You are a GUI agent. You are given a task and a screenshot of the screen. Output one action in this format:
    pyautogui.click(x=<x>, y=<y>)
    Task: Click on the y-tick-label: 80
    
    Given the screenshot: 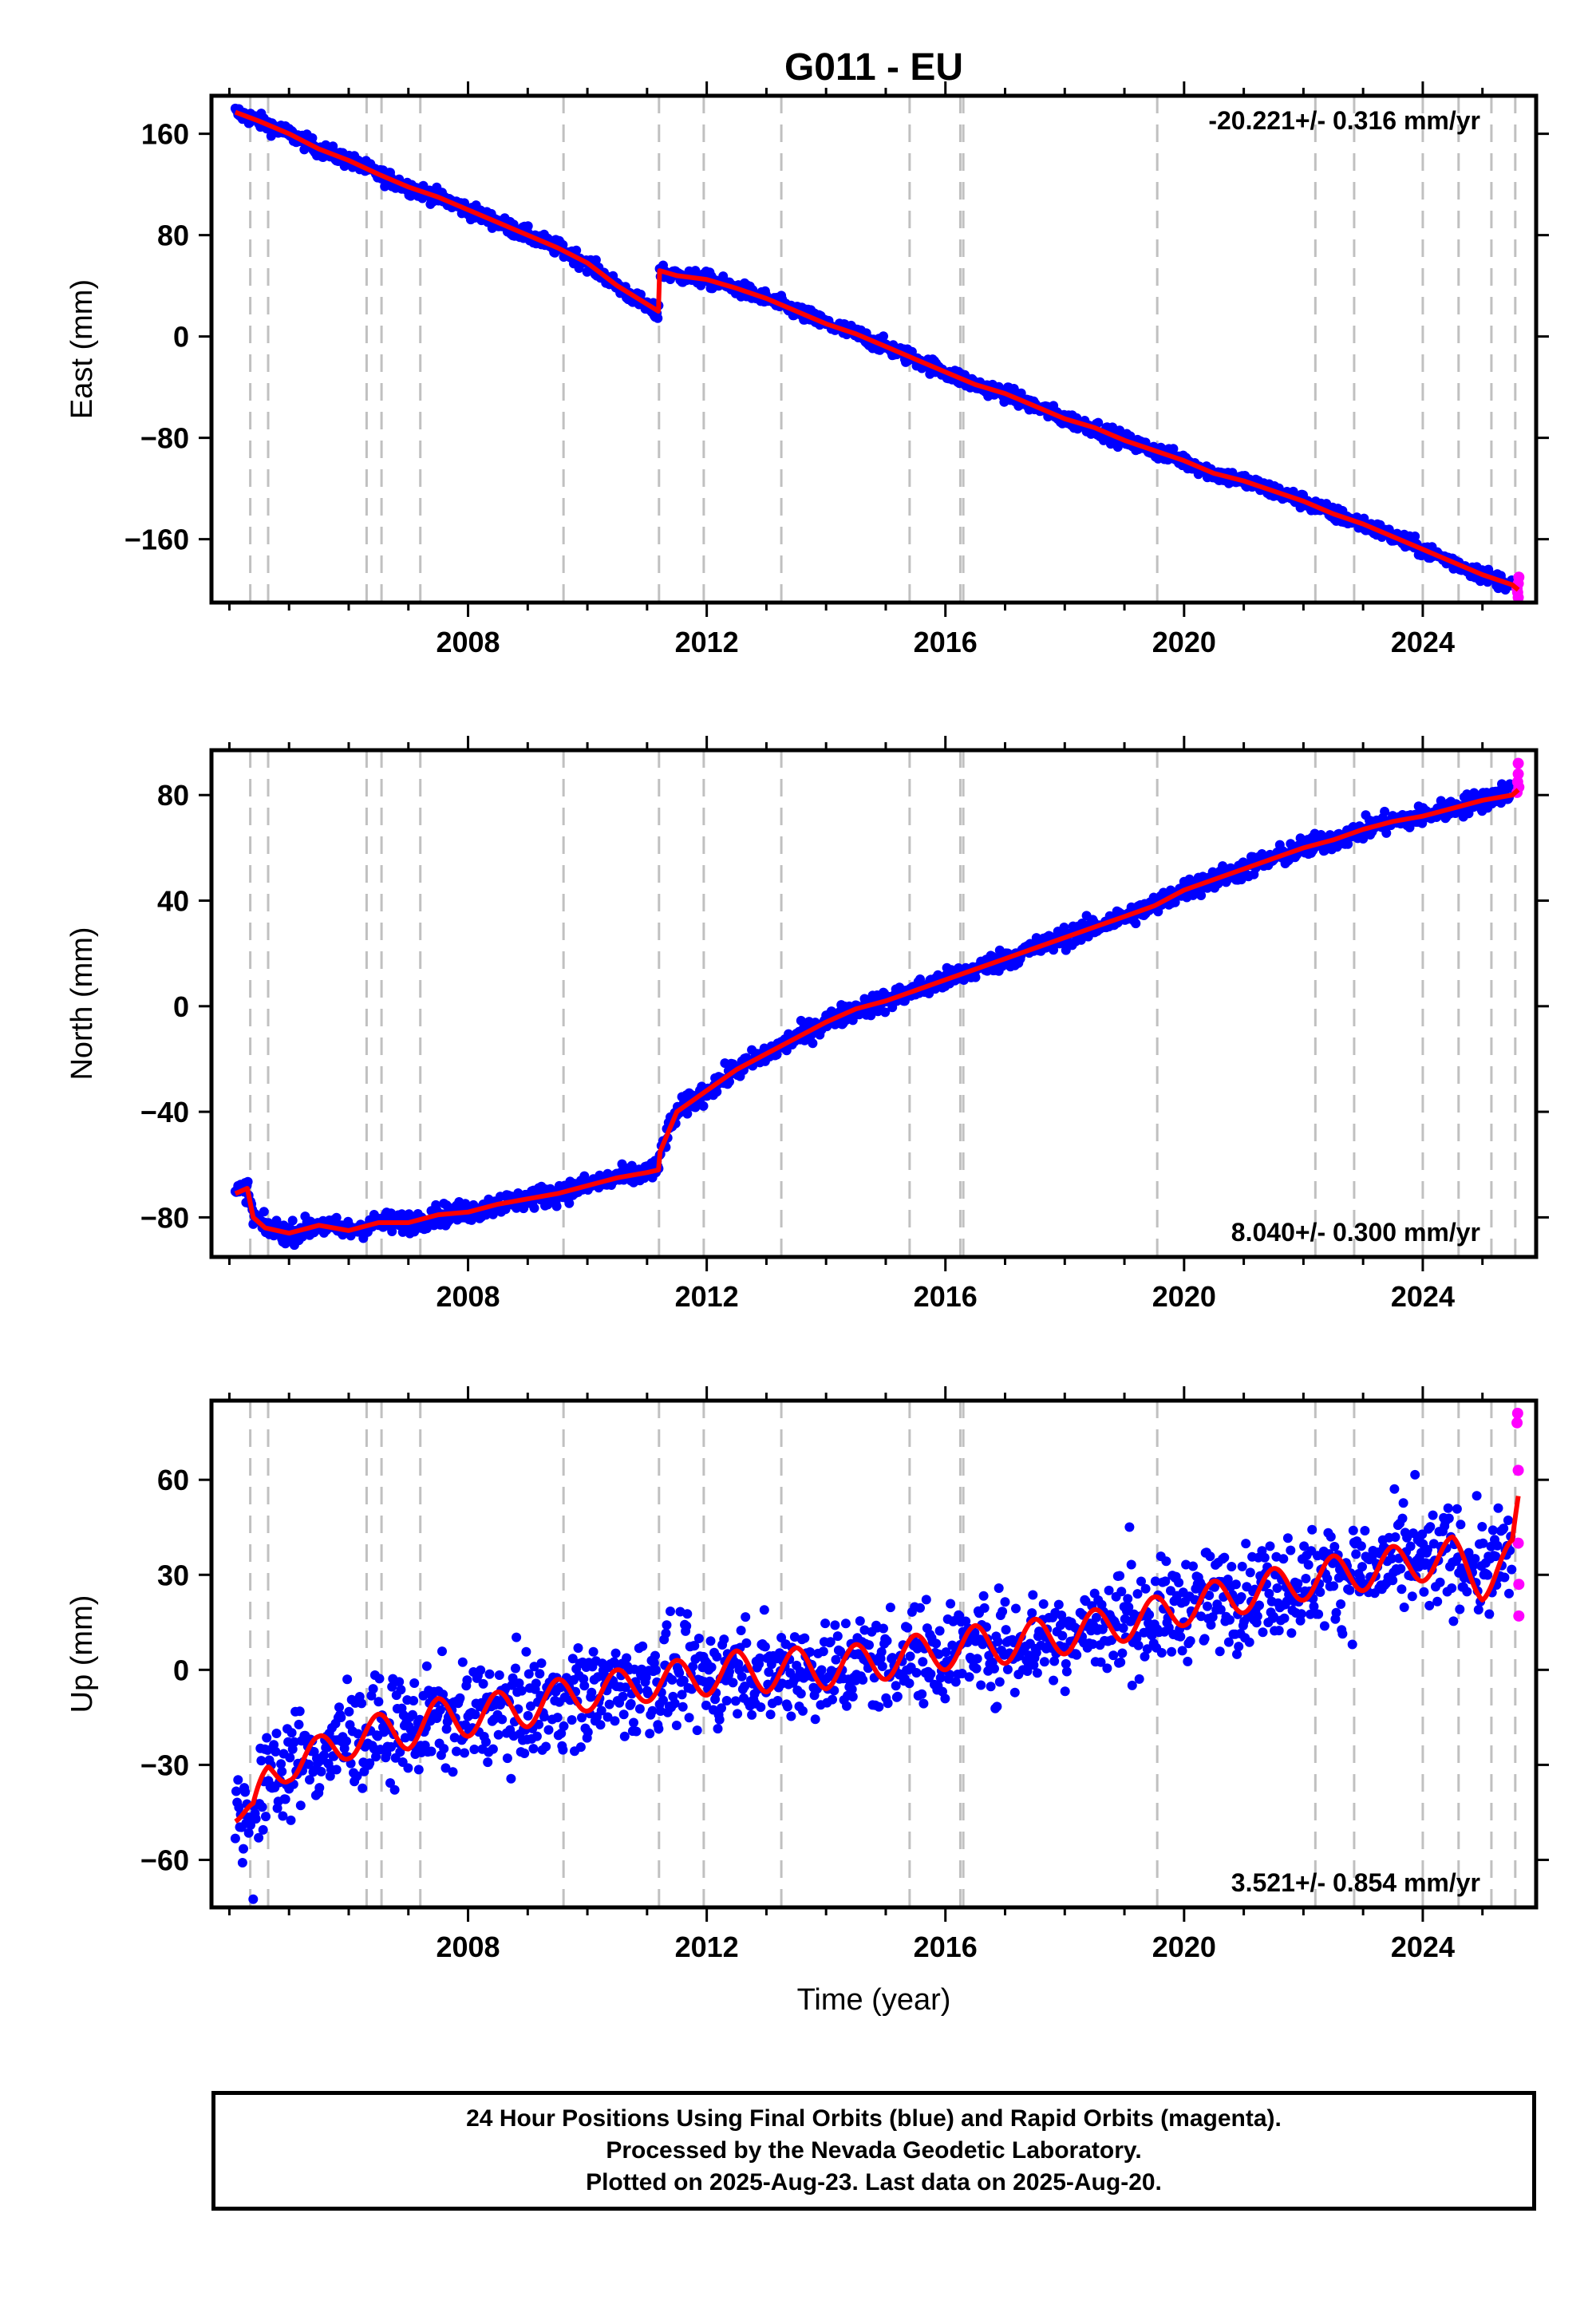 What is the action you would take?
    pyautogui.click(x=173, y=235)
    